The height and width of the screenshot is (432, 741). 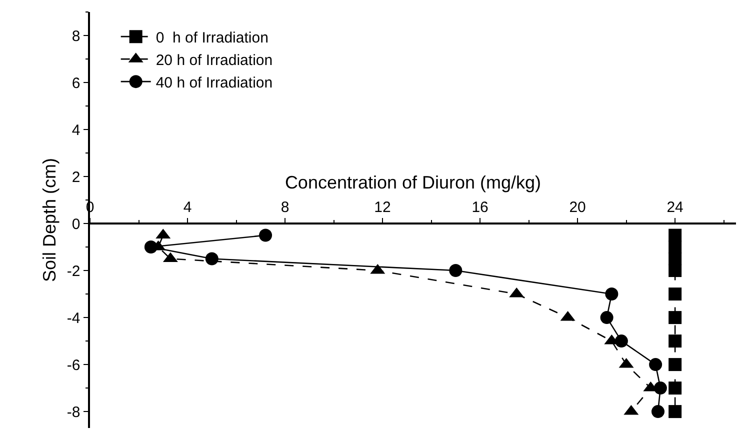 What do you see at coordinates (76, 130) in the screenshot?
I see `y-tick-label: 4` at bounding box center [76, 130].